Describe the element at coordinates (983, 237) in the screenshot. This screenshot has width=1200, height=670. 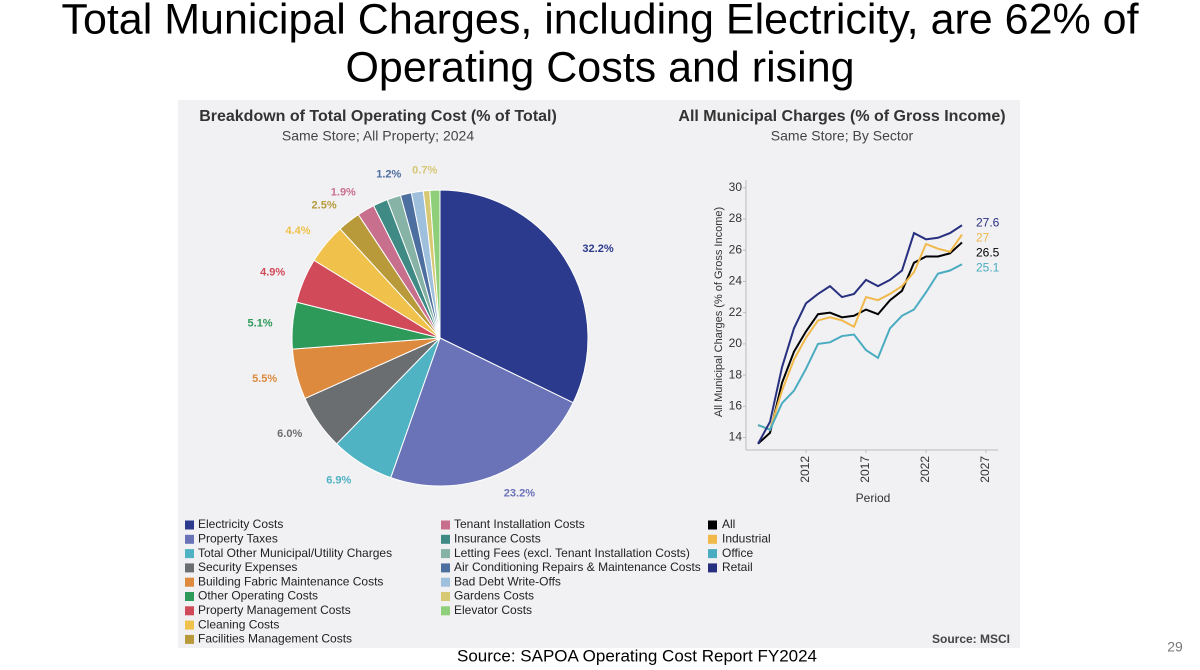
I see `end-label: 27` at that location.